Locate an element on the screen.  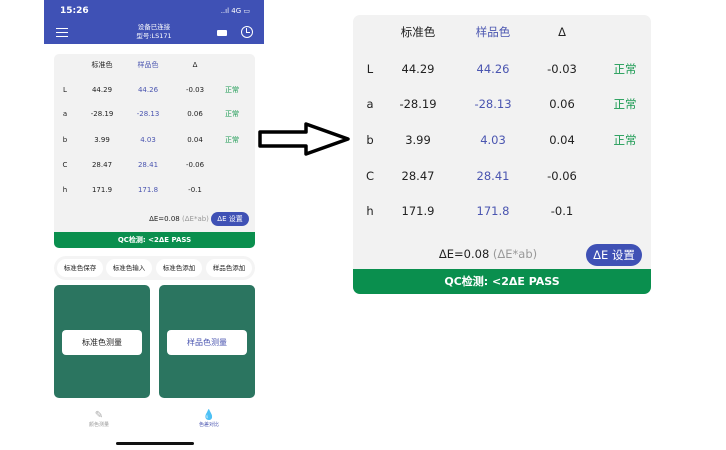
add-standard-button: 标准色添加 is located at coordinates (179, 268).